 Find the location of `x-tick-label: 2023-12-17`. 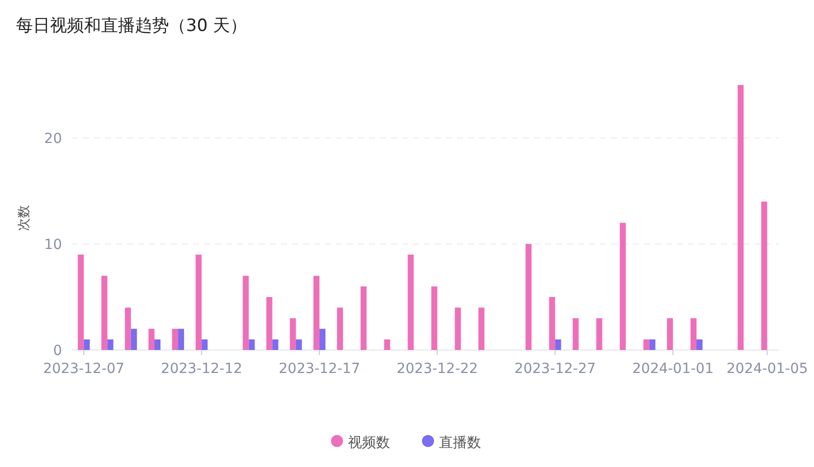

x-tick-label: 2023-12-17 is located at coordinates (319, 369).